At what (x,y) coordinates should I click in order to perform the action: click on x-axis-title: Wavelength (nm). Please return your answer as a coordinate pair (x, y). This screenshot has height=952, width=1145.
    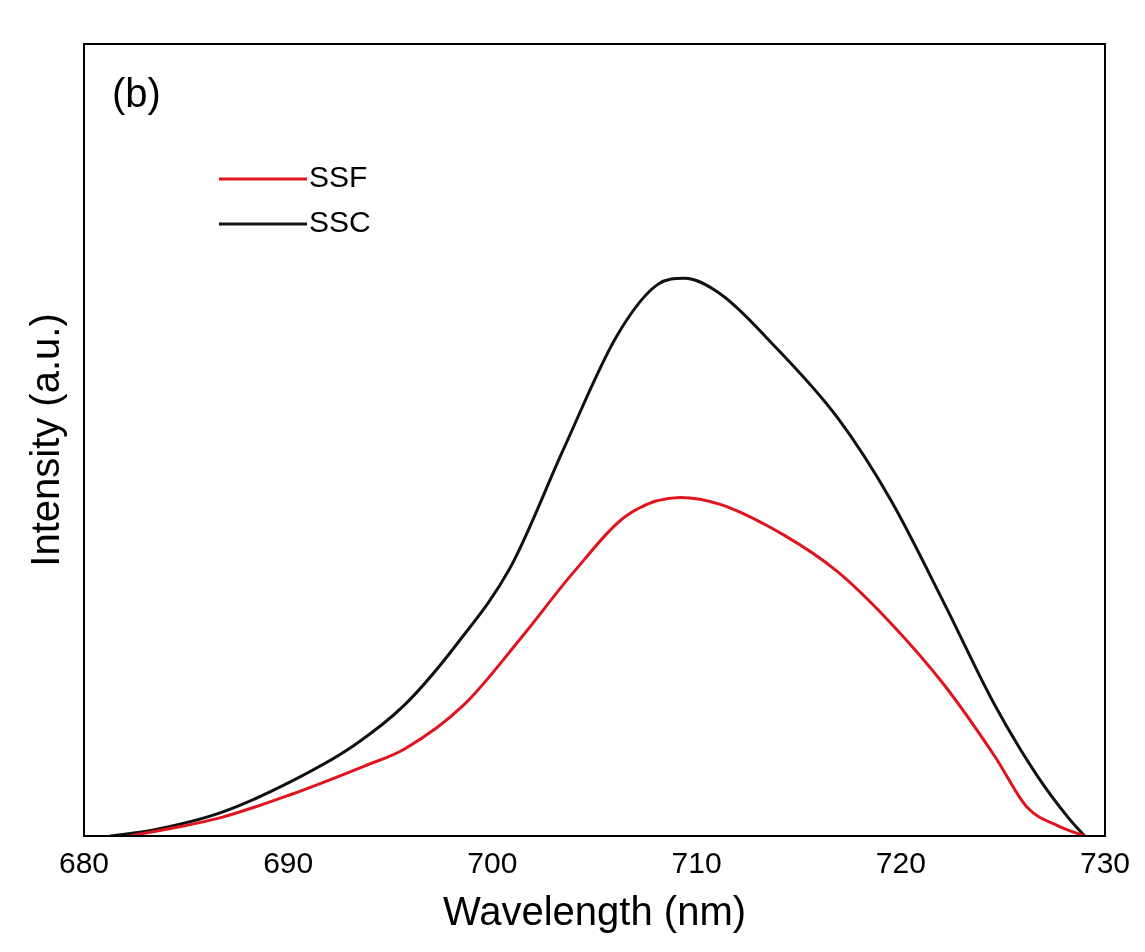
    Looking at the image, I should click on (594, 911).